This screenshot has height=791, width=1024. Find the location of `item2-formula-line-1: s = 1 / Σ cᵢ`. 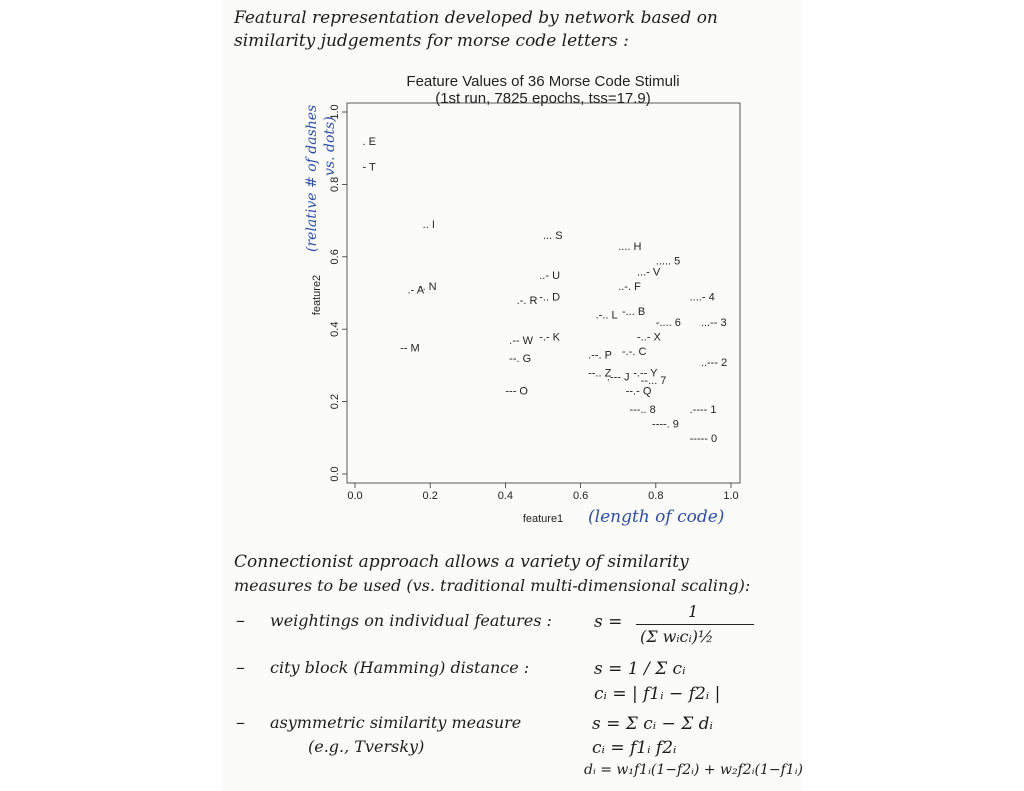

item2-formula-line-1: s = 1 / Σ cᵢ is located at coordinates (640, 669).